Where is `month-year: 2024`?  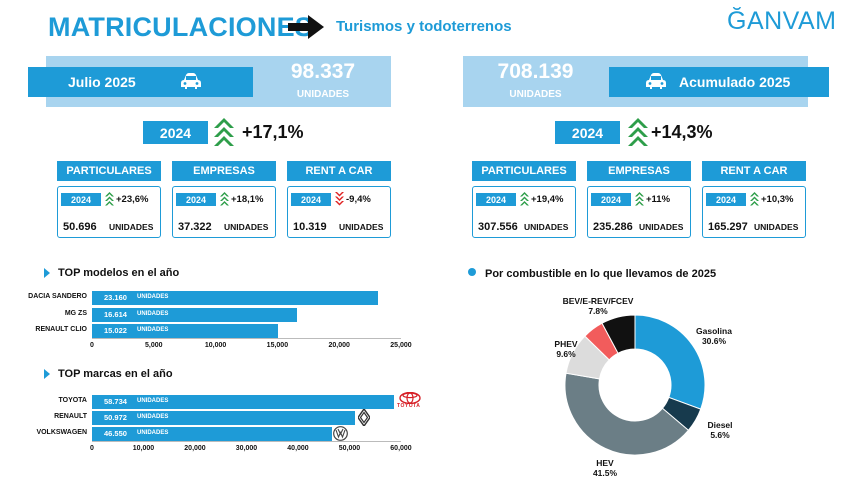
month-year: 2024 is located at coordinates (175, 132).